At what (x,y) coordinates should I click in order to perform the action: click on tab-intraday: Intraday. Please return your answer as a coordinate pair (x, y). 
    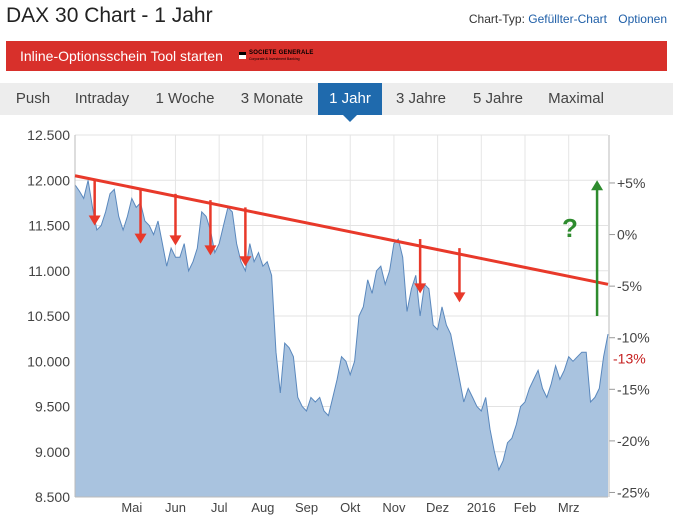
    Looking at the image, I should click on (102, 98).